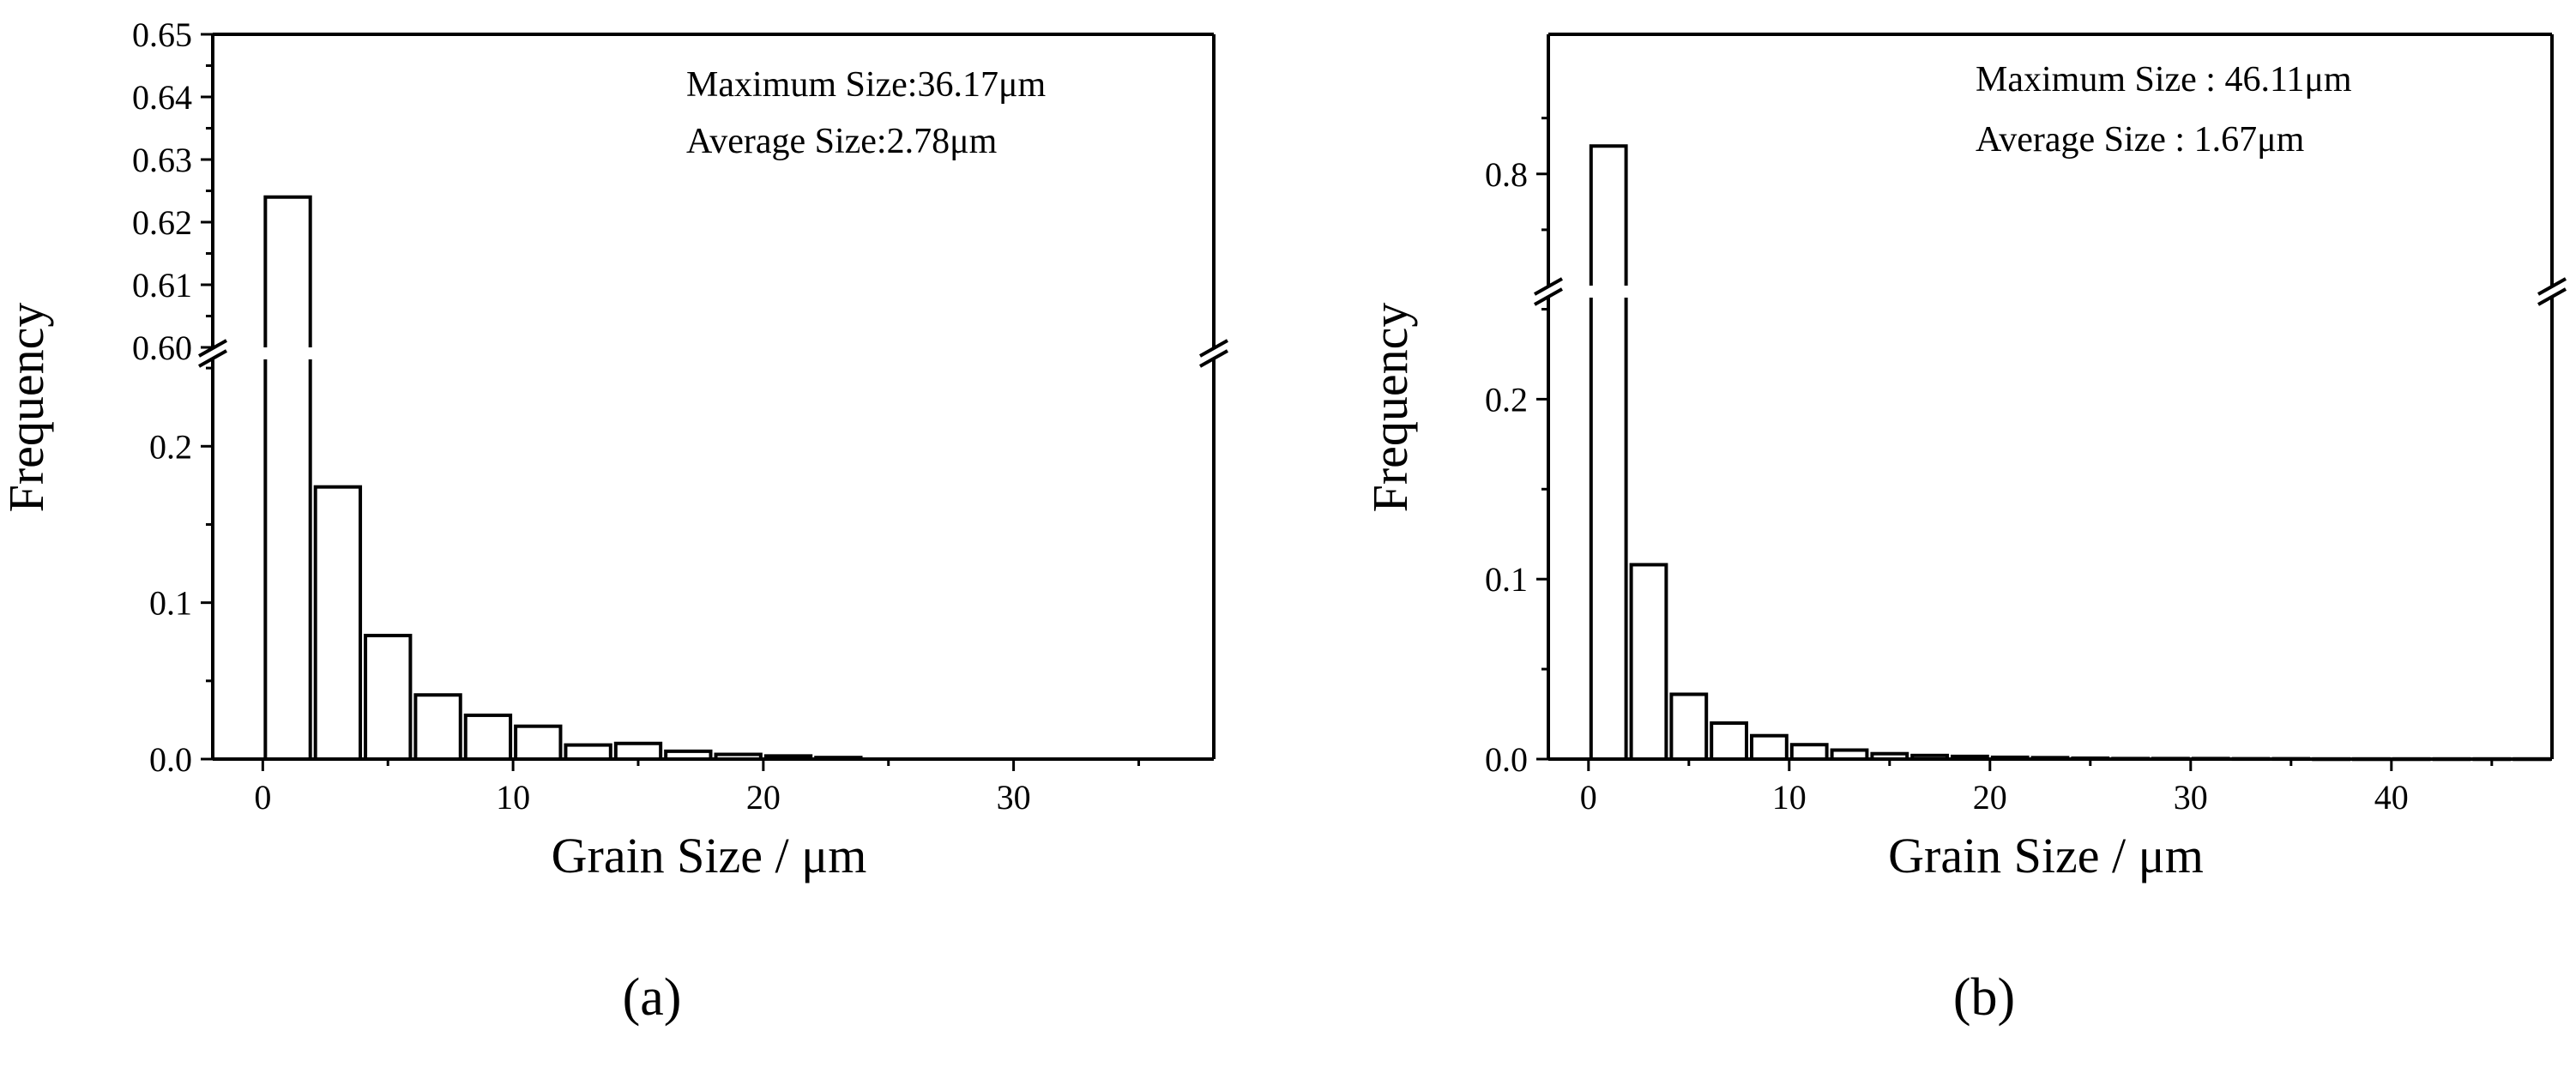 The width and height of the screenshot is (2576, 1067). I want to click on max-size-annotation: Maximum Size:36.17μm, so click(866, 85).